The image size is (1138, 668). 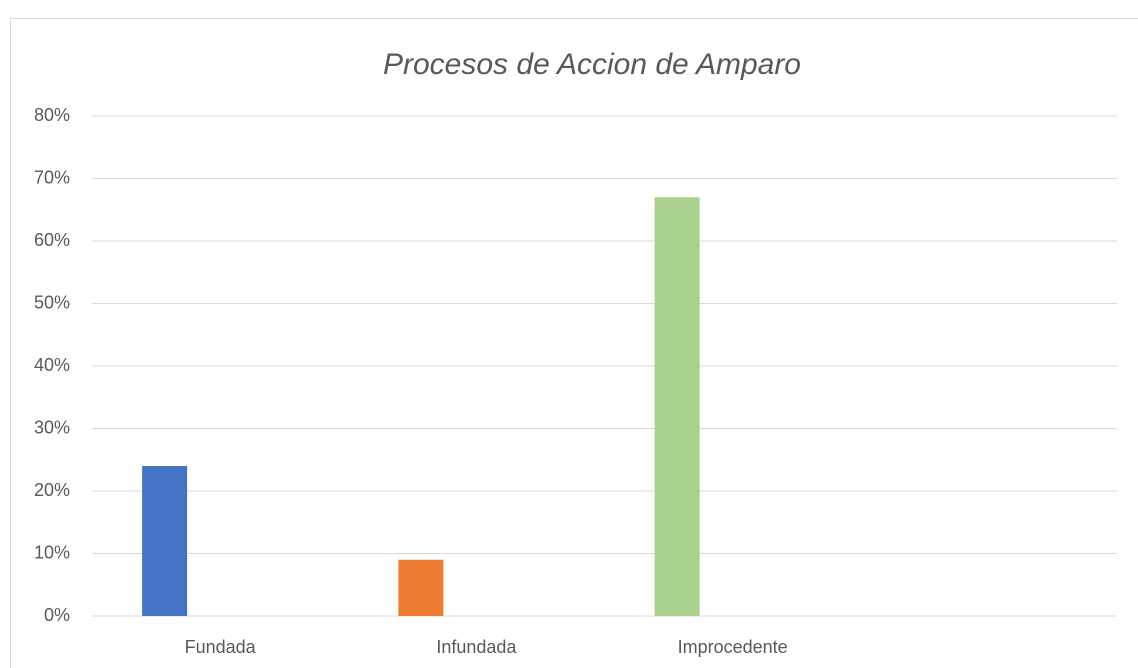 I want to click on y-tick-label: 10%, so click(x=52, y=552).